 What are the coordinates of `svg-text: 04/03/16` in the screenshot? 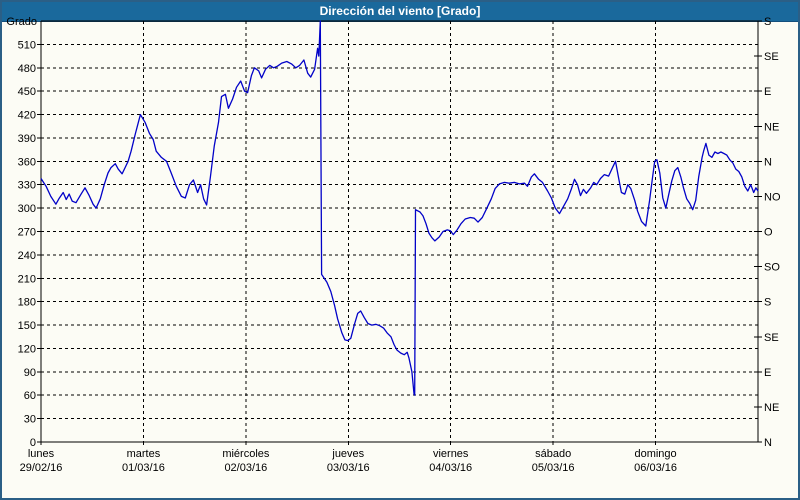 It's located at (450, 468).